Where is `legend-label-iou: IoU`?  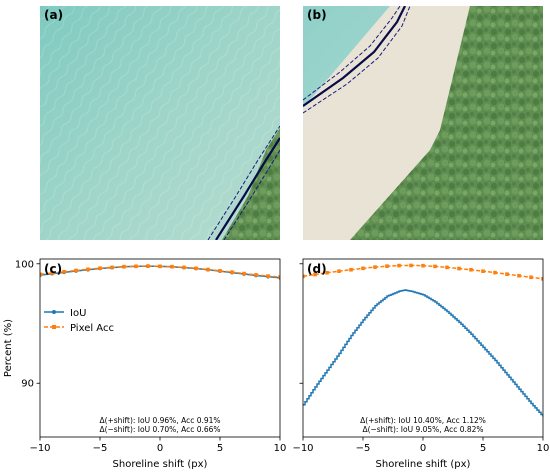
legend-label-iou: IoU is located at coordinates (78, 313).